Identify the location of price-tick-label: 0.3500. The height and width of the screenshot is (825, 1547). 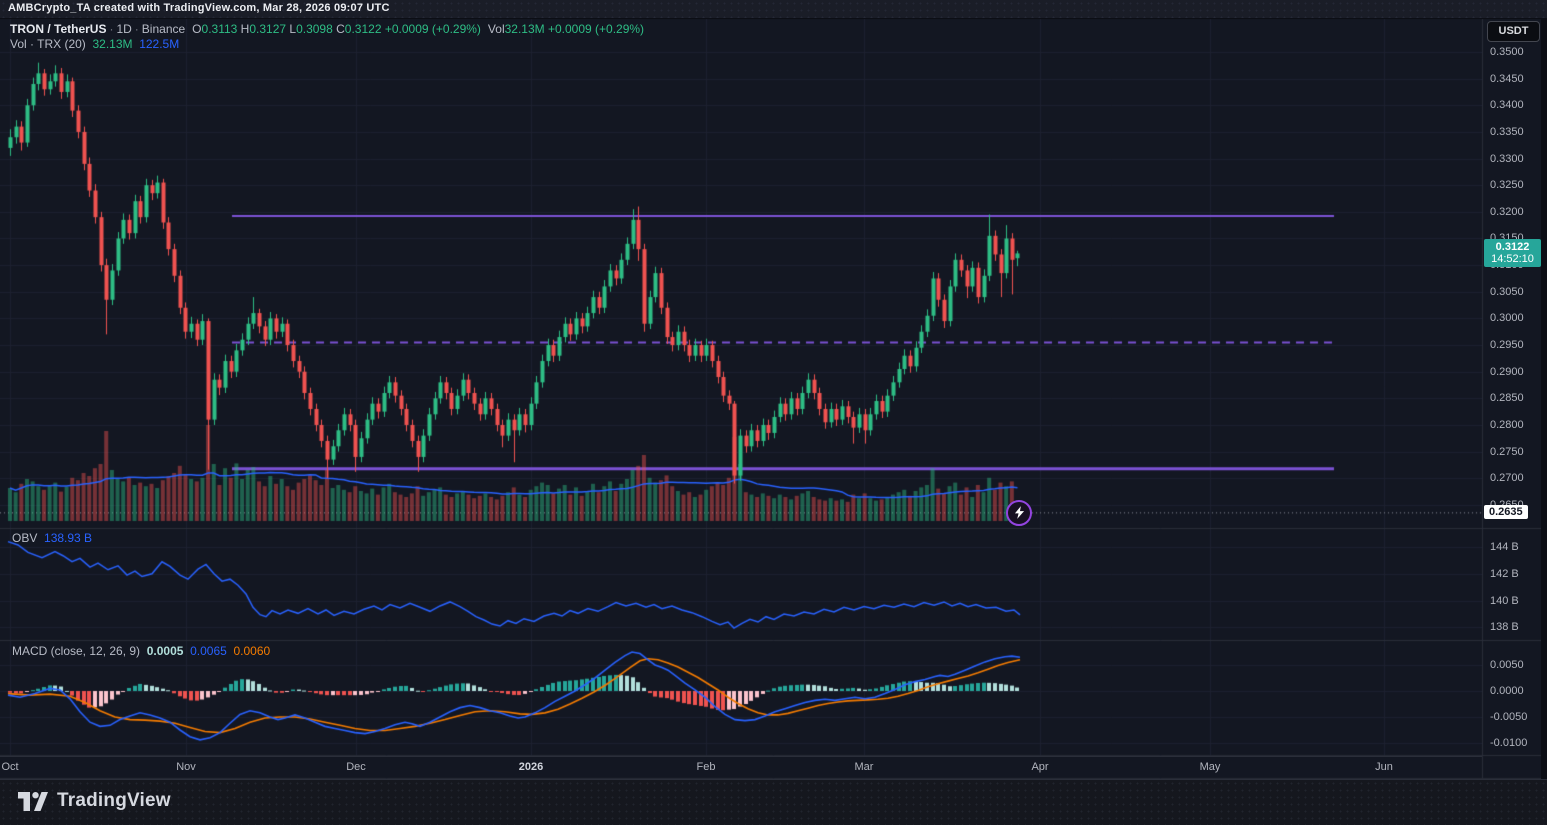
(1507, 52).